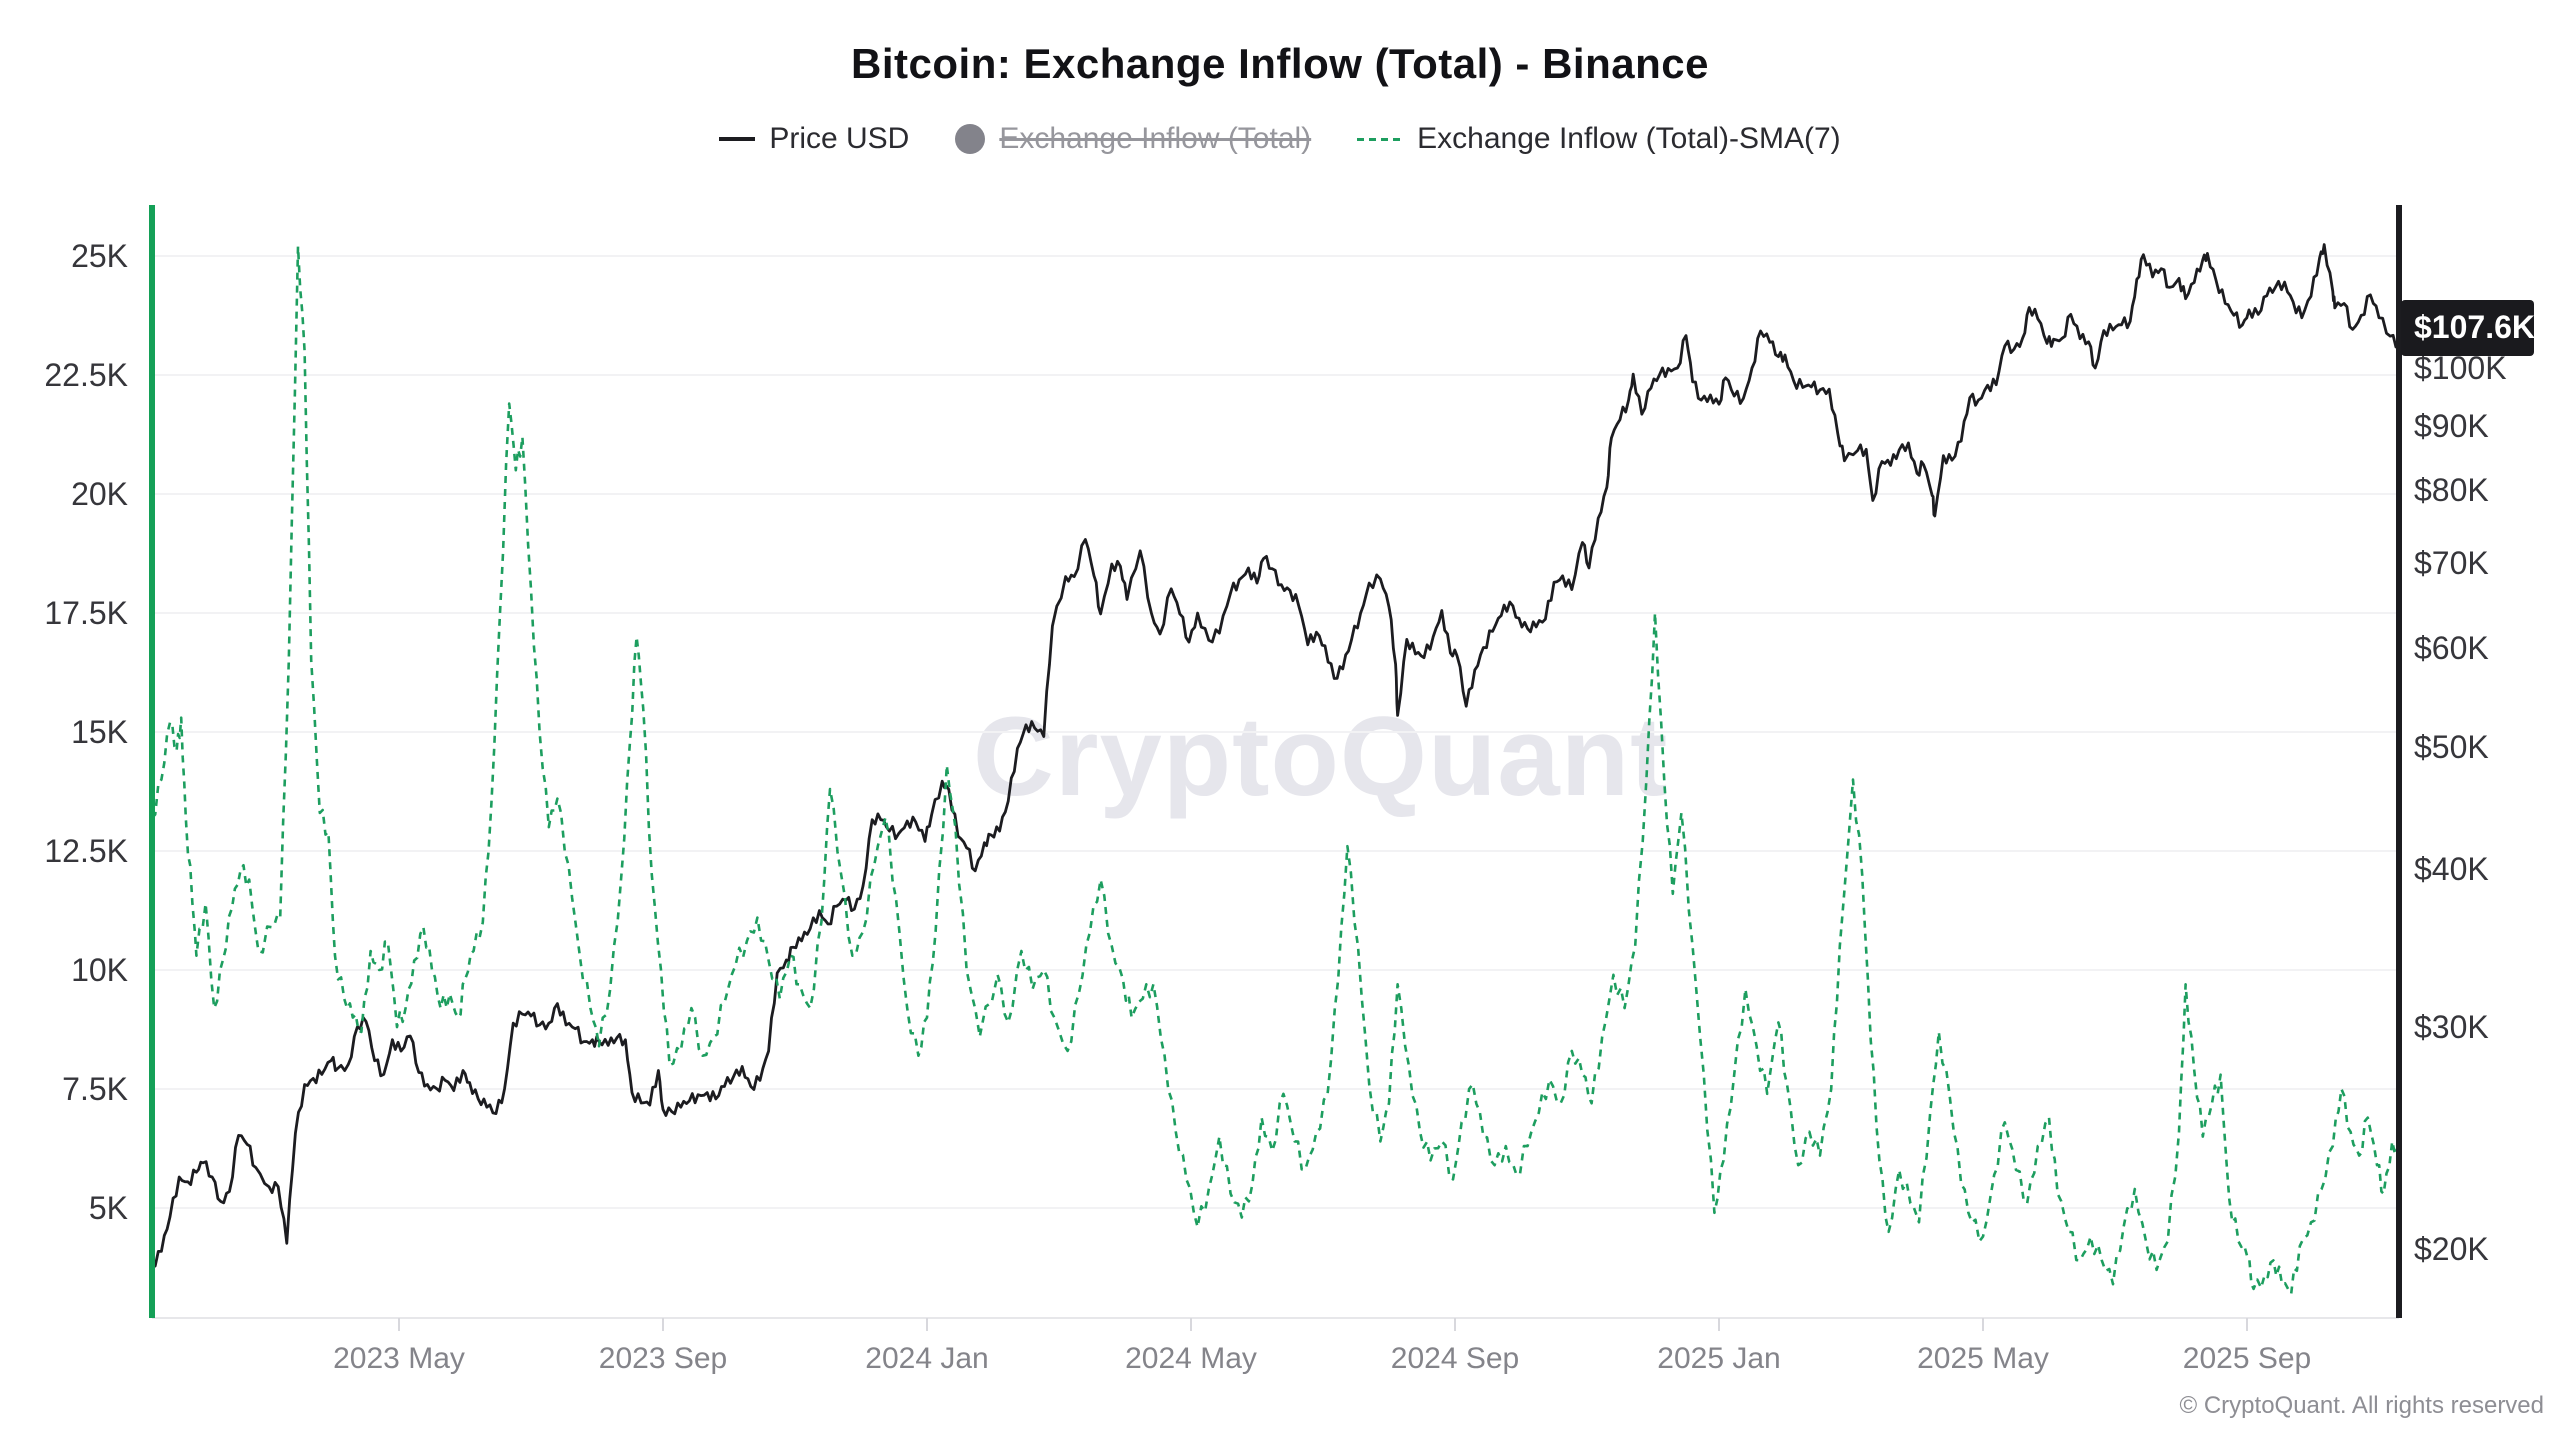  What do you see at coordinates (86, 613) in the screenshot?
I see `y-axis-tick-label: 17.5K` at bounding box center [86, 613].